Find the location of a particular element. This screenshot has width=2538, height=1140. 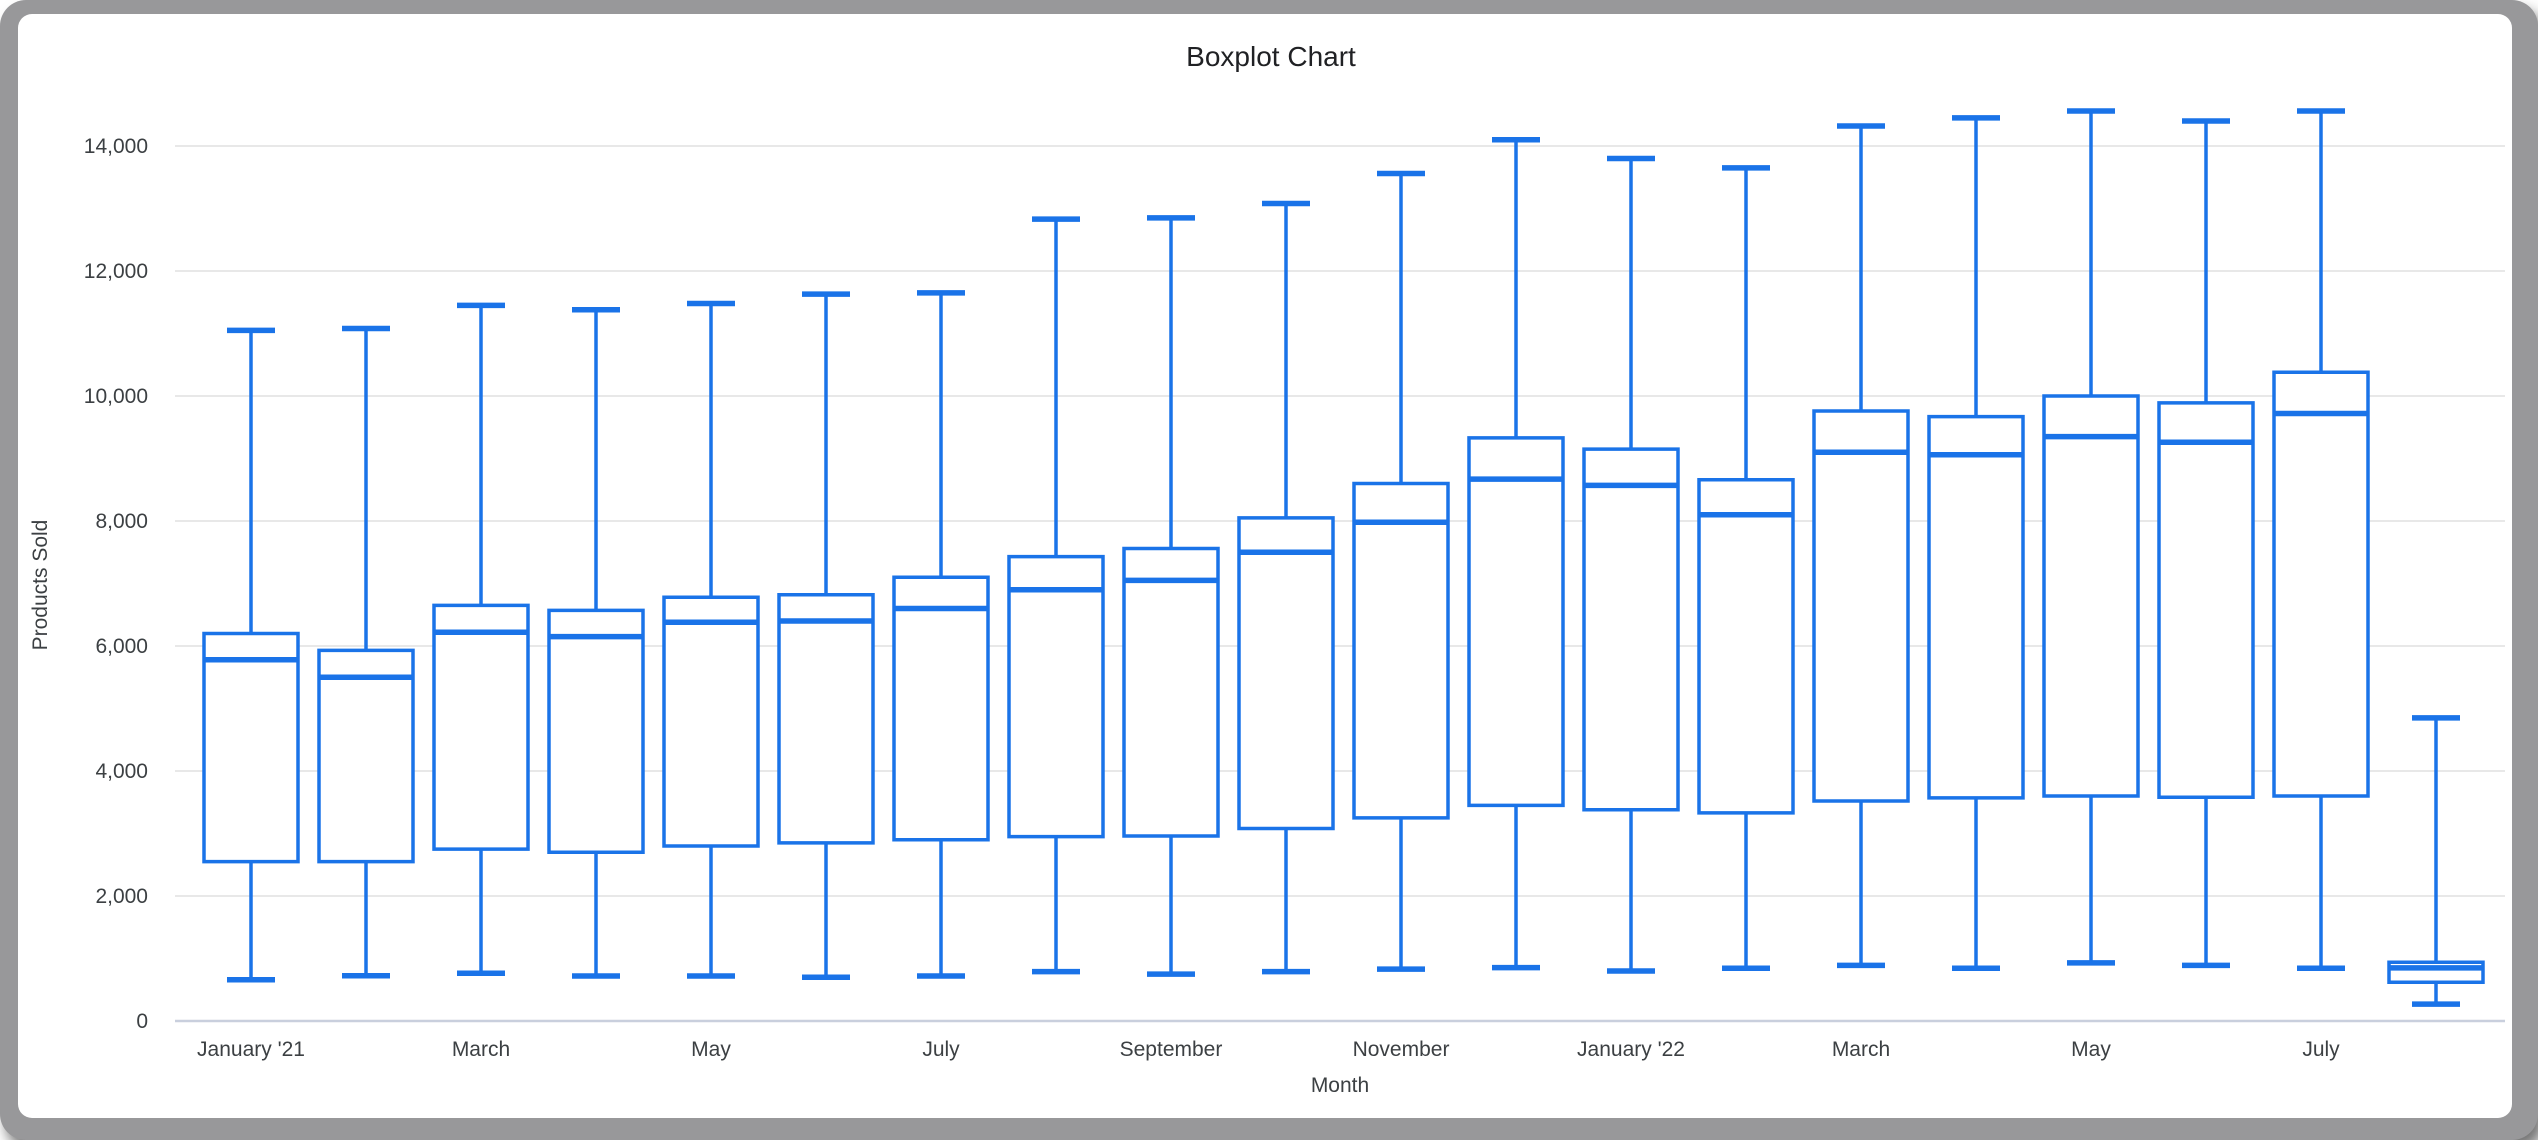

box-plot: June '21 is located at coordinates (826, 635).